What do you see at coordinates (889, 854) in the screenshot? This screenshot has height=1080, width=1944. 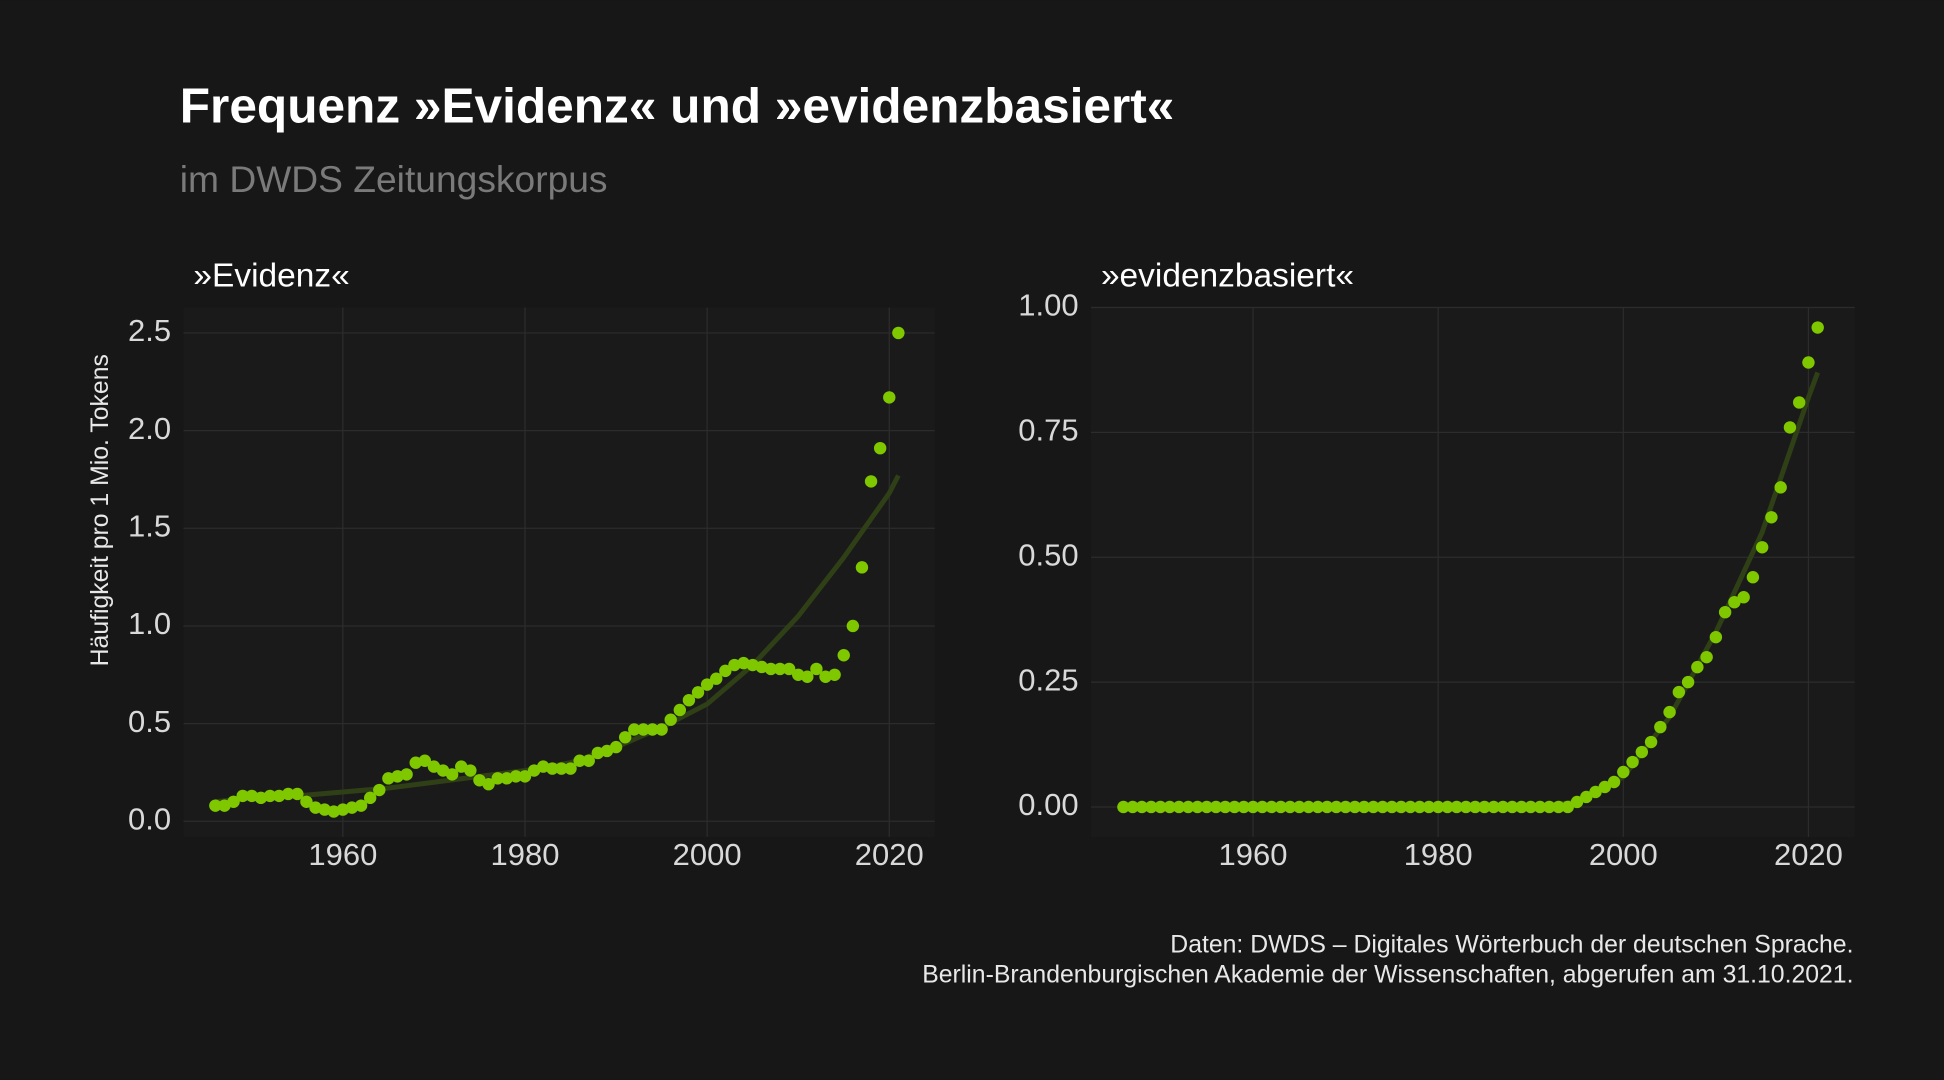 I see `x-tick-label: 2020` at bounding box center [889, 854].